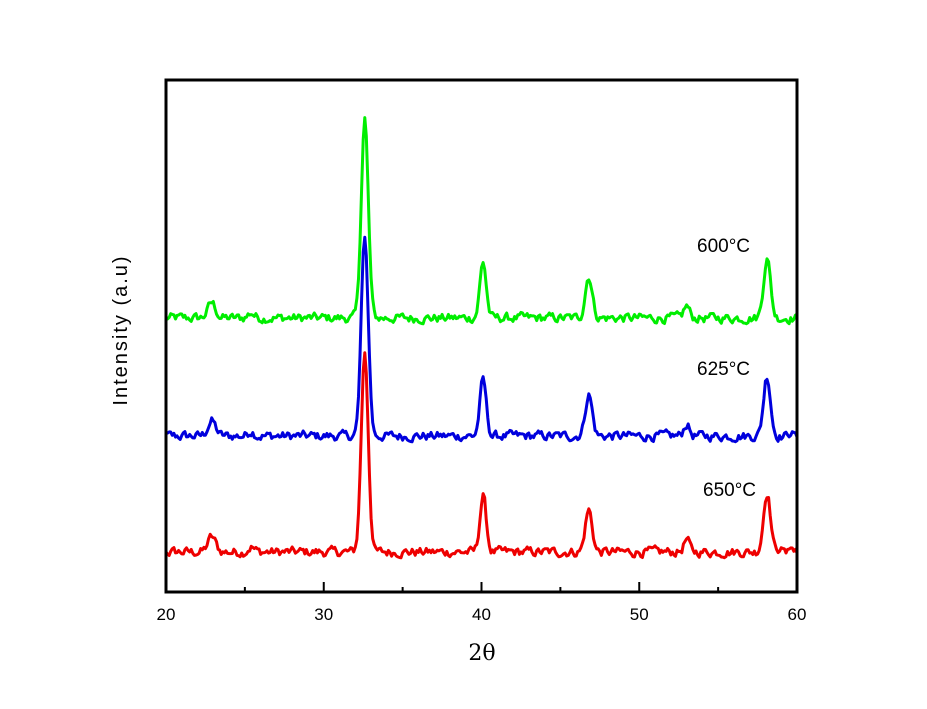 The width and height of the screenshot is (927, 709). What do you see at coordinates (723, 369) in the screenshot?
I see `series-label-625: 625°C` at bounding box center [723, 369].